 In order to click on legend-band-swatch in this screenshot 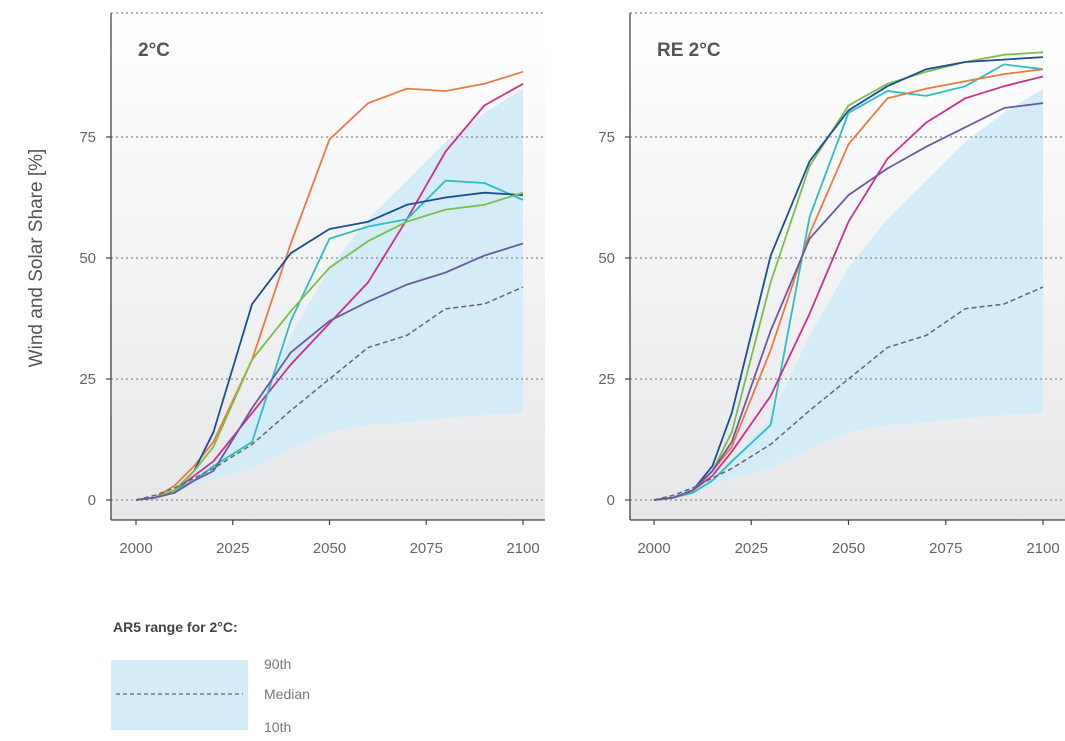, I will do `click(179, 695)`.